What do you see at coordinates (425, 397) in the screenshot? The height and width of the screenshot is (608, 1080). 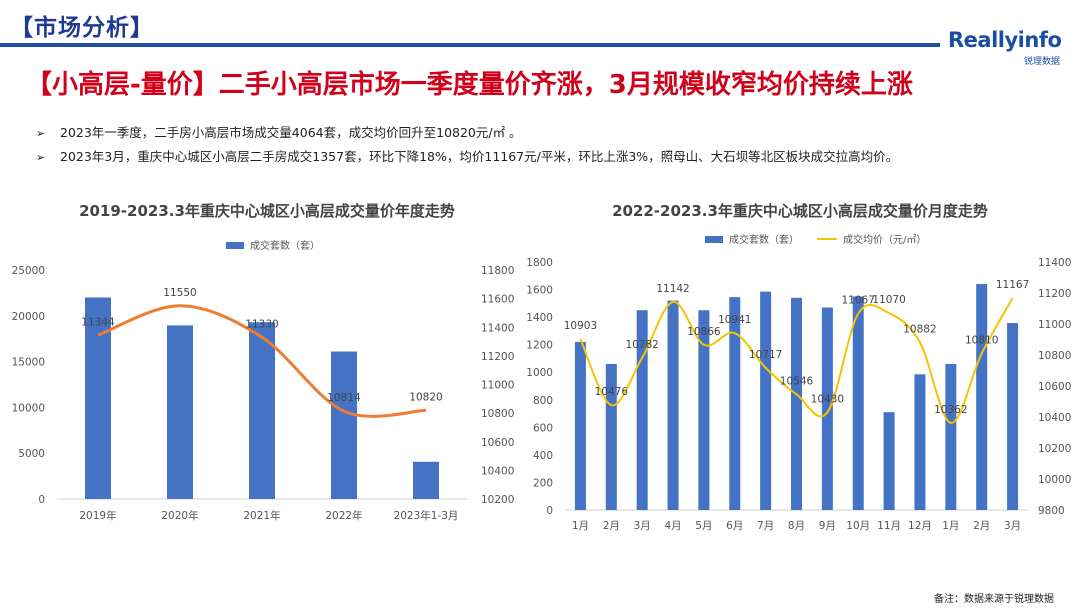 I see `annual-data-label: 10820` at bounding box center [425, 397].